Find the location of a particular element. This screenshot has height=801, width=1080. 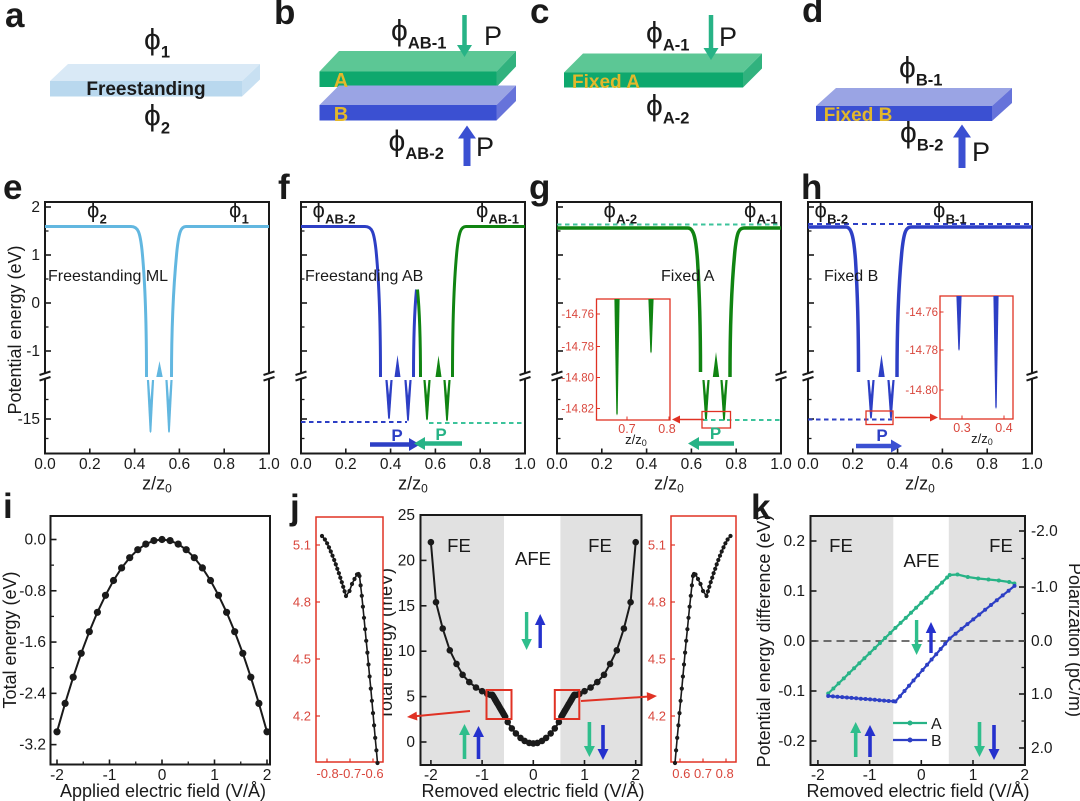

svg-text: 4.8 is located at coordinates (657, 602).